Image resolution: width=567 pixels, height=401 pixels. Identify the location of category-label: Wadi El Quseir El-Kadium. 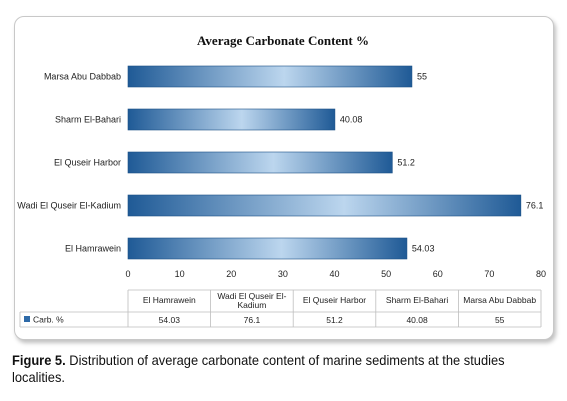
(69, 206).